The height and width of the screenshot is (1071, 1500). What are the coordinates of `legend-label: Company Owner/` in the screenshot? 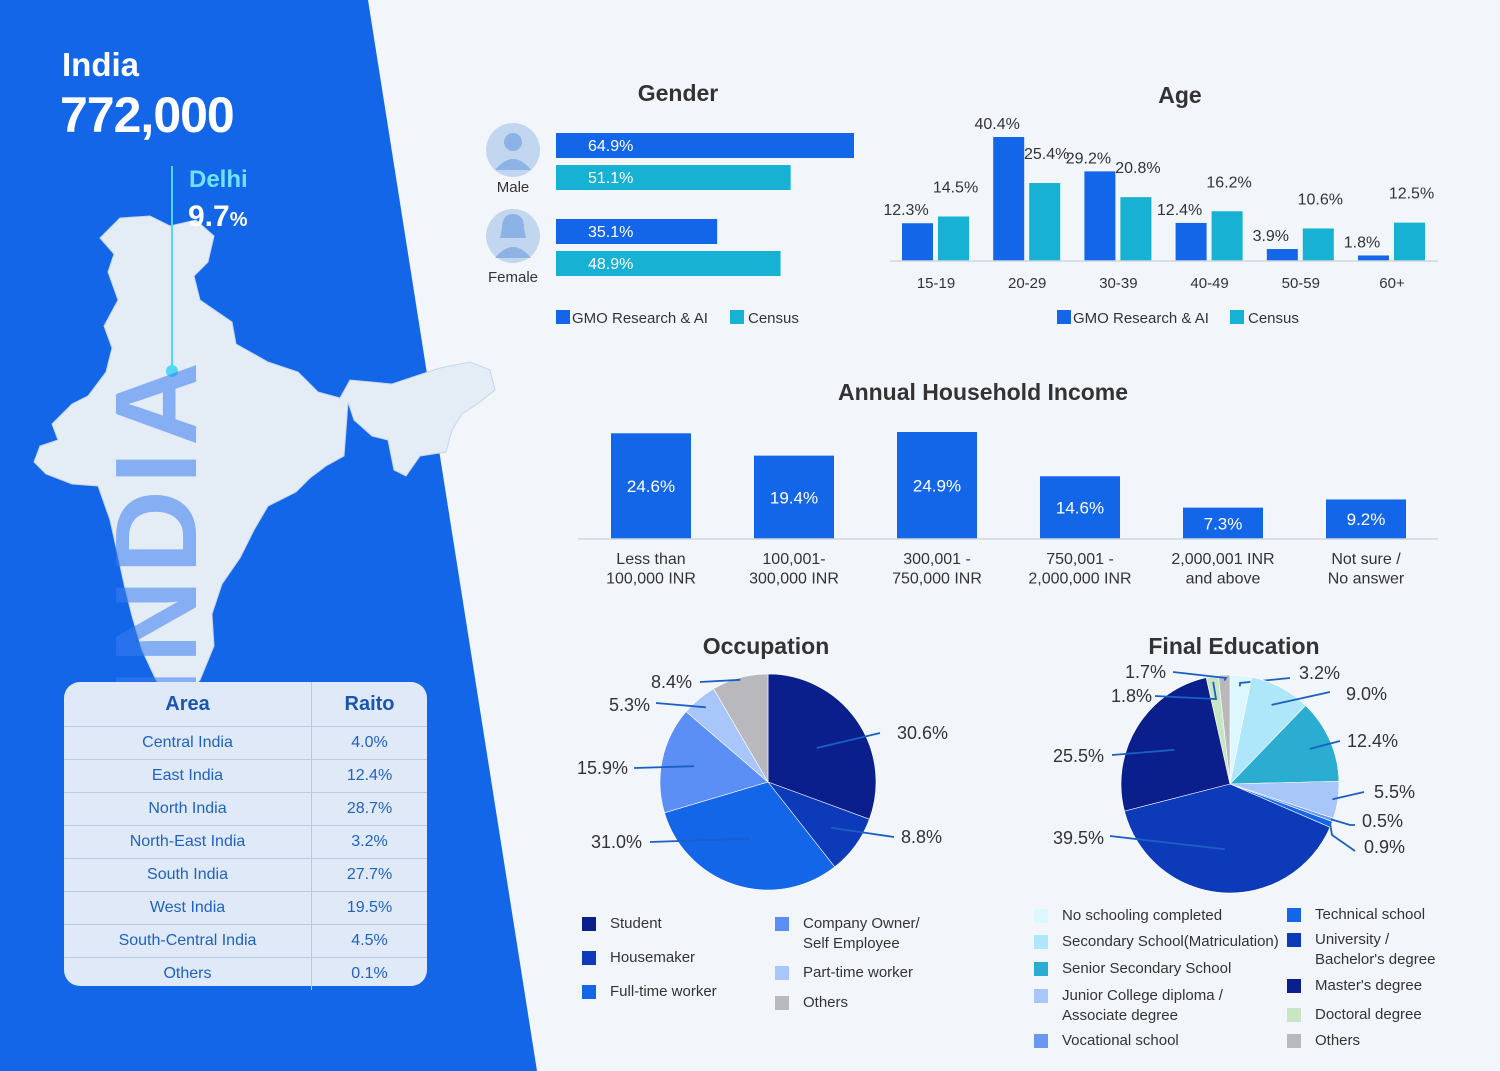 It's located at (861, 923).